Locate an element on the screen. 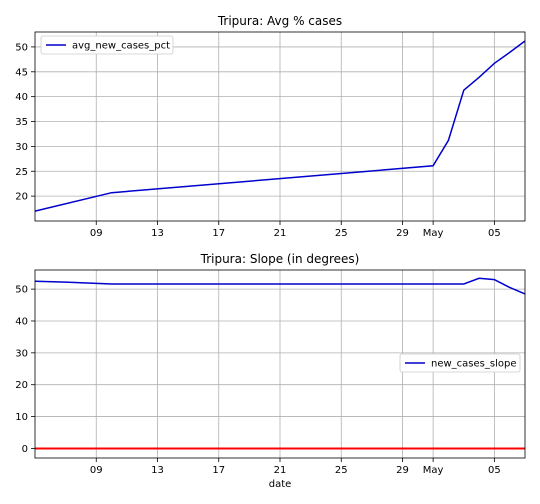 This screenshot has width=540, height=504. chart-title: Tripura: Slope (in degrees) is located at coordinates (280, 259).